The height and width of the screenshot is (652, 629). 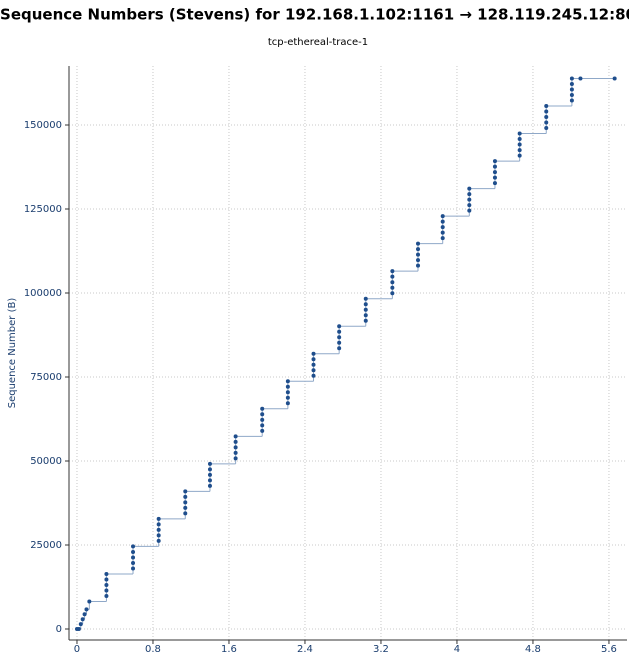 What do you see at coordinates (153, 648) in the screenshot?
I see `x-tick-label: 0.8` at bounding box center [153, 648].